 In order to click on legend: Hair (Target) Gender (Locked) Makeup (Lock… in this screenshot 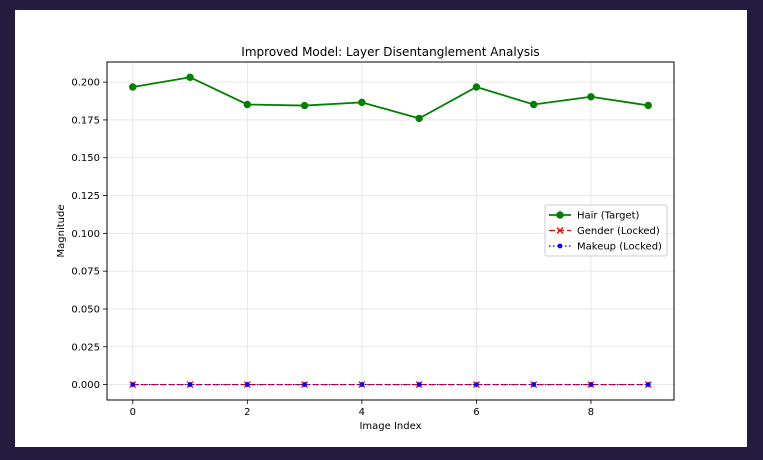, I will do `click(606, 230)`.